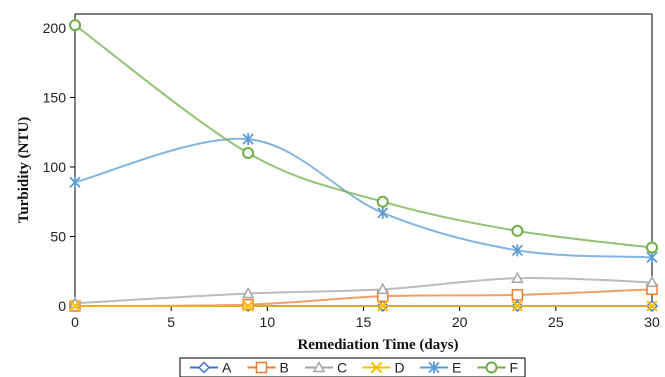 This screenshot has height=377, width=665. I want to click on x-tick-label: 20, so click(460, 322).